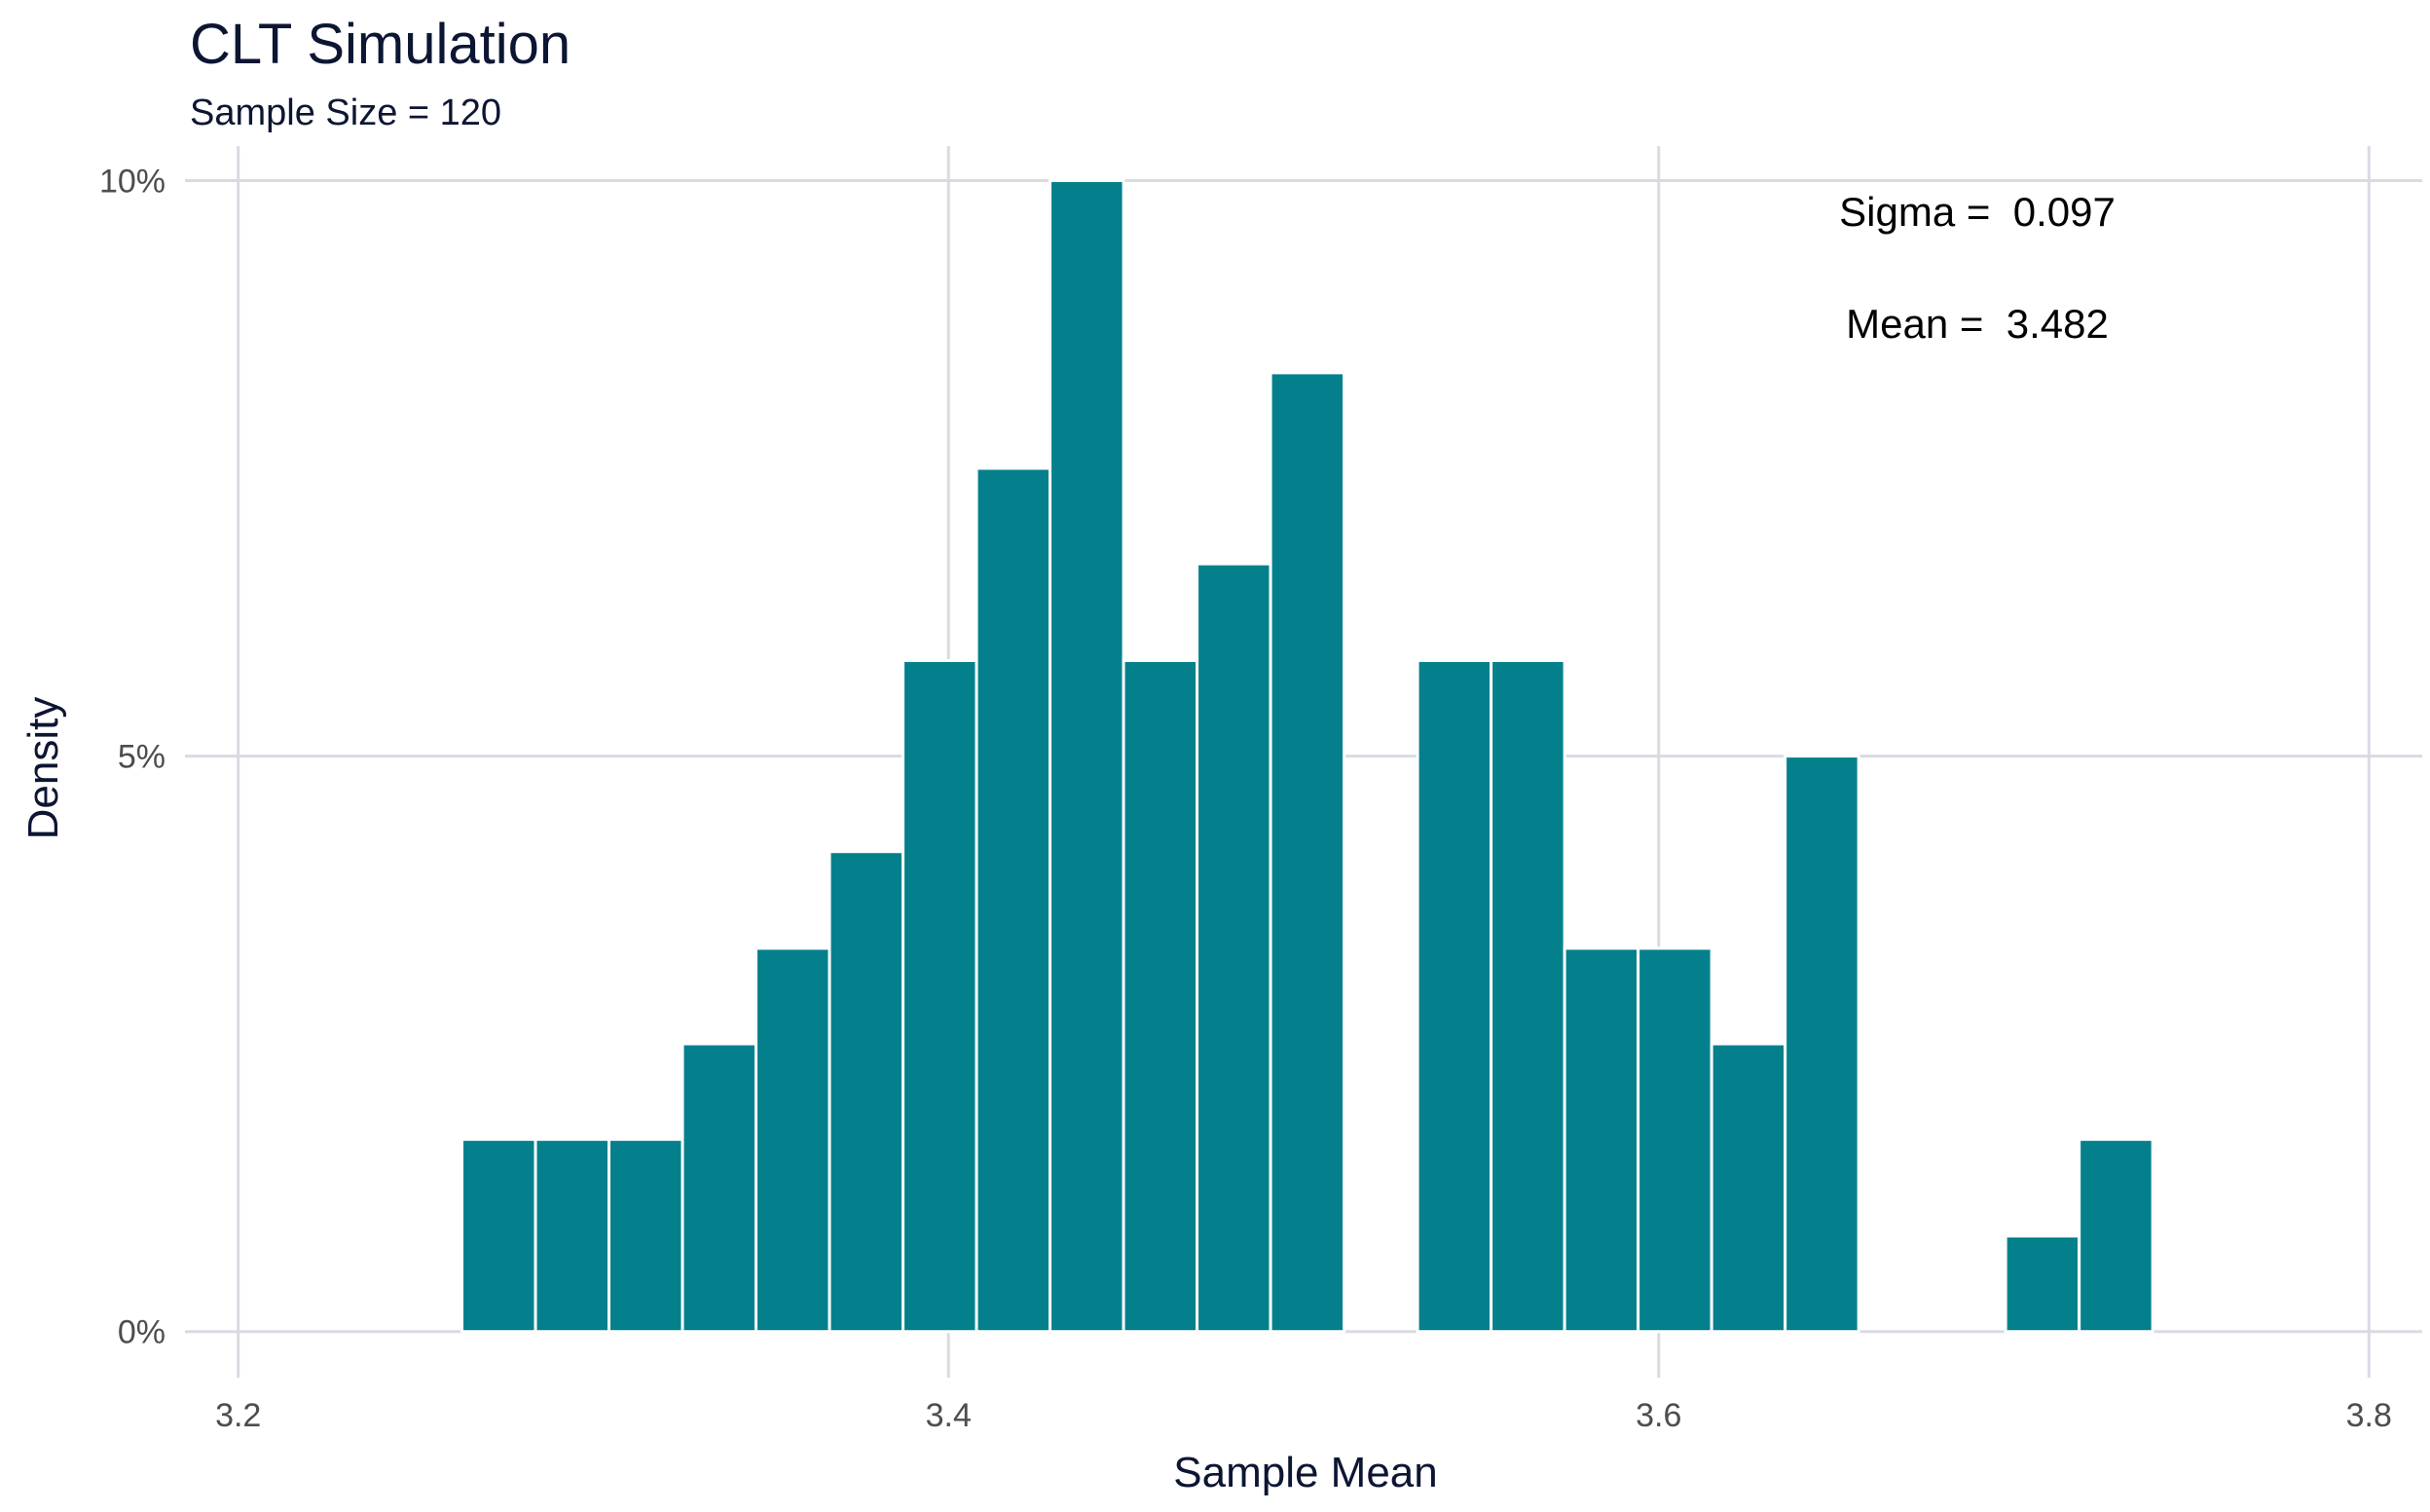 This screenshot has height=1512, width=2430. Describe the element at coordinates (1977, 324) in the screenshot. I see `mean-annotation: Mean = 3.482` at that location.